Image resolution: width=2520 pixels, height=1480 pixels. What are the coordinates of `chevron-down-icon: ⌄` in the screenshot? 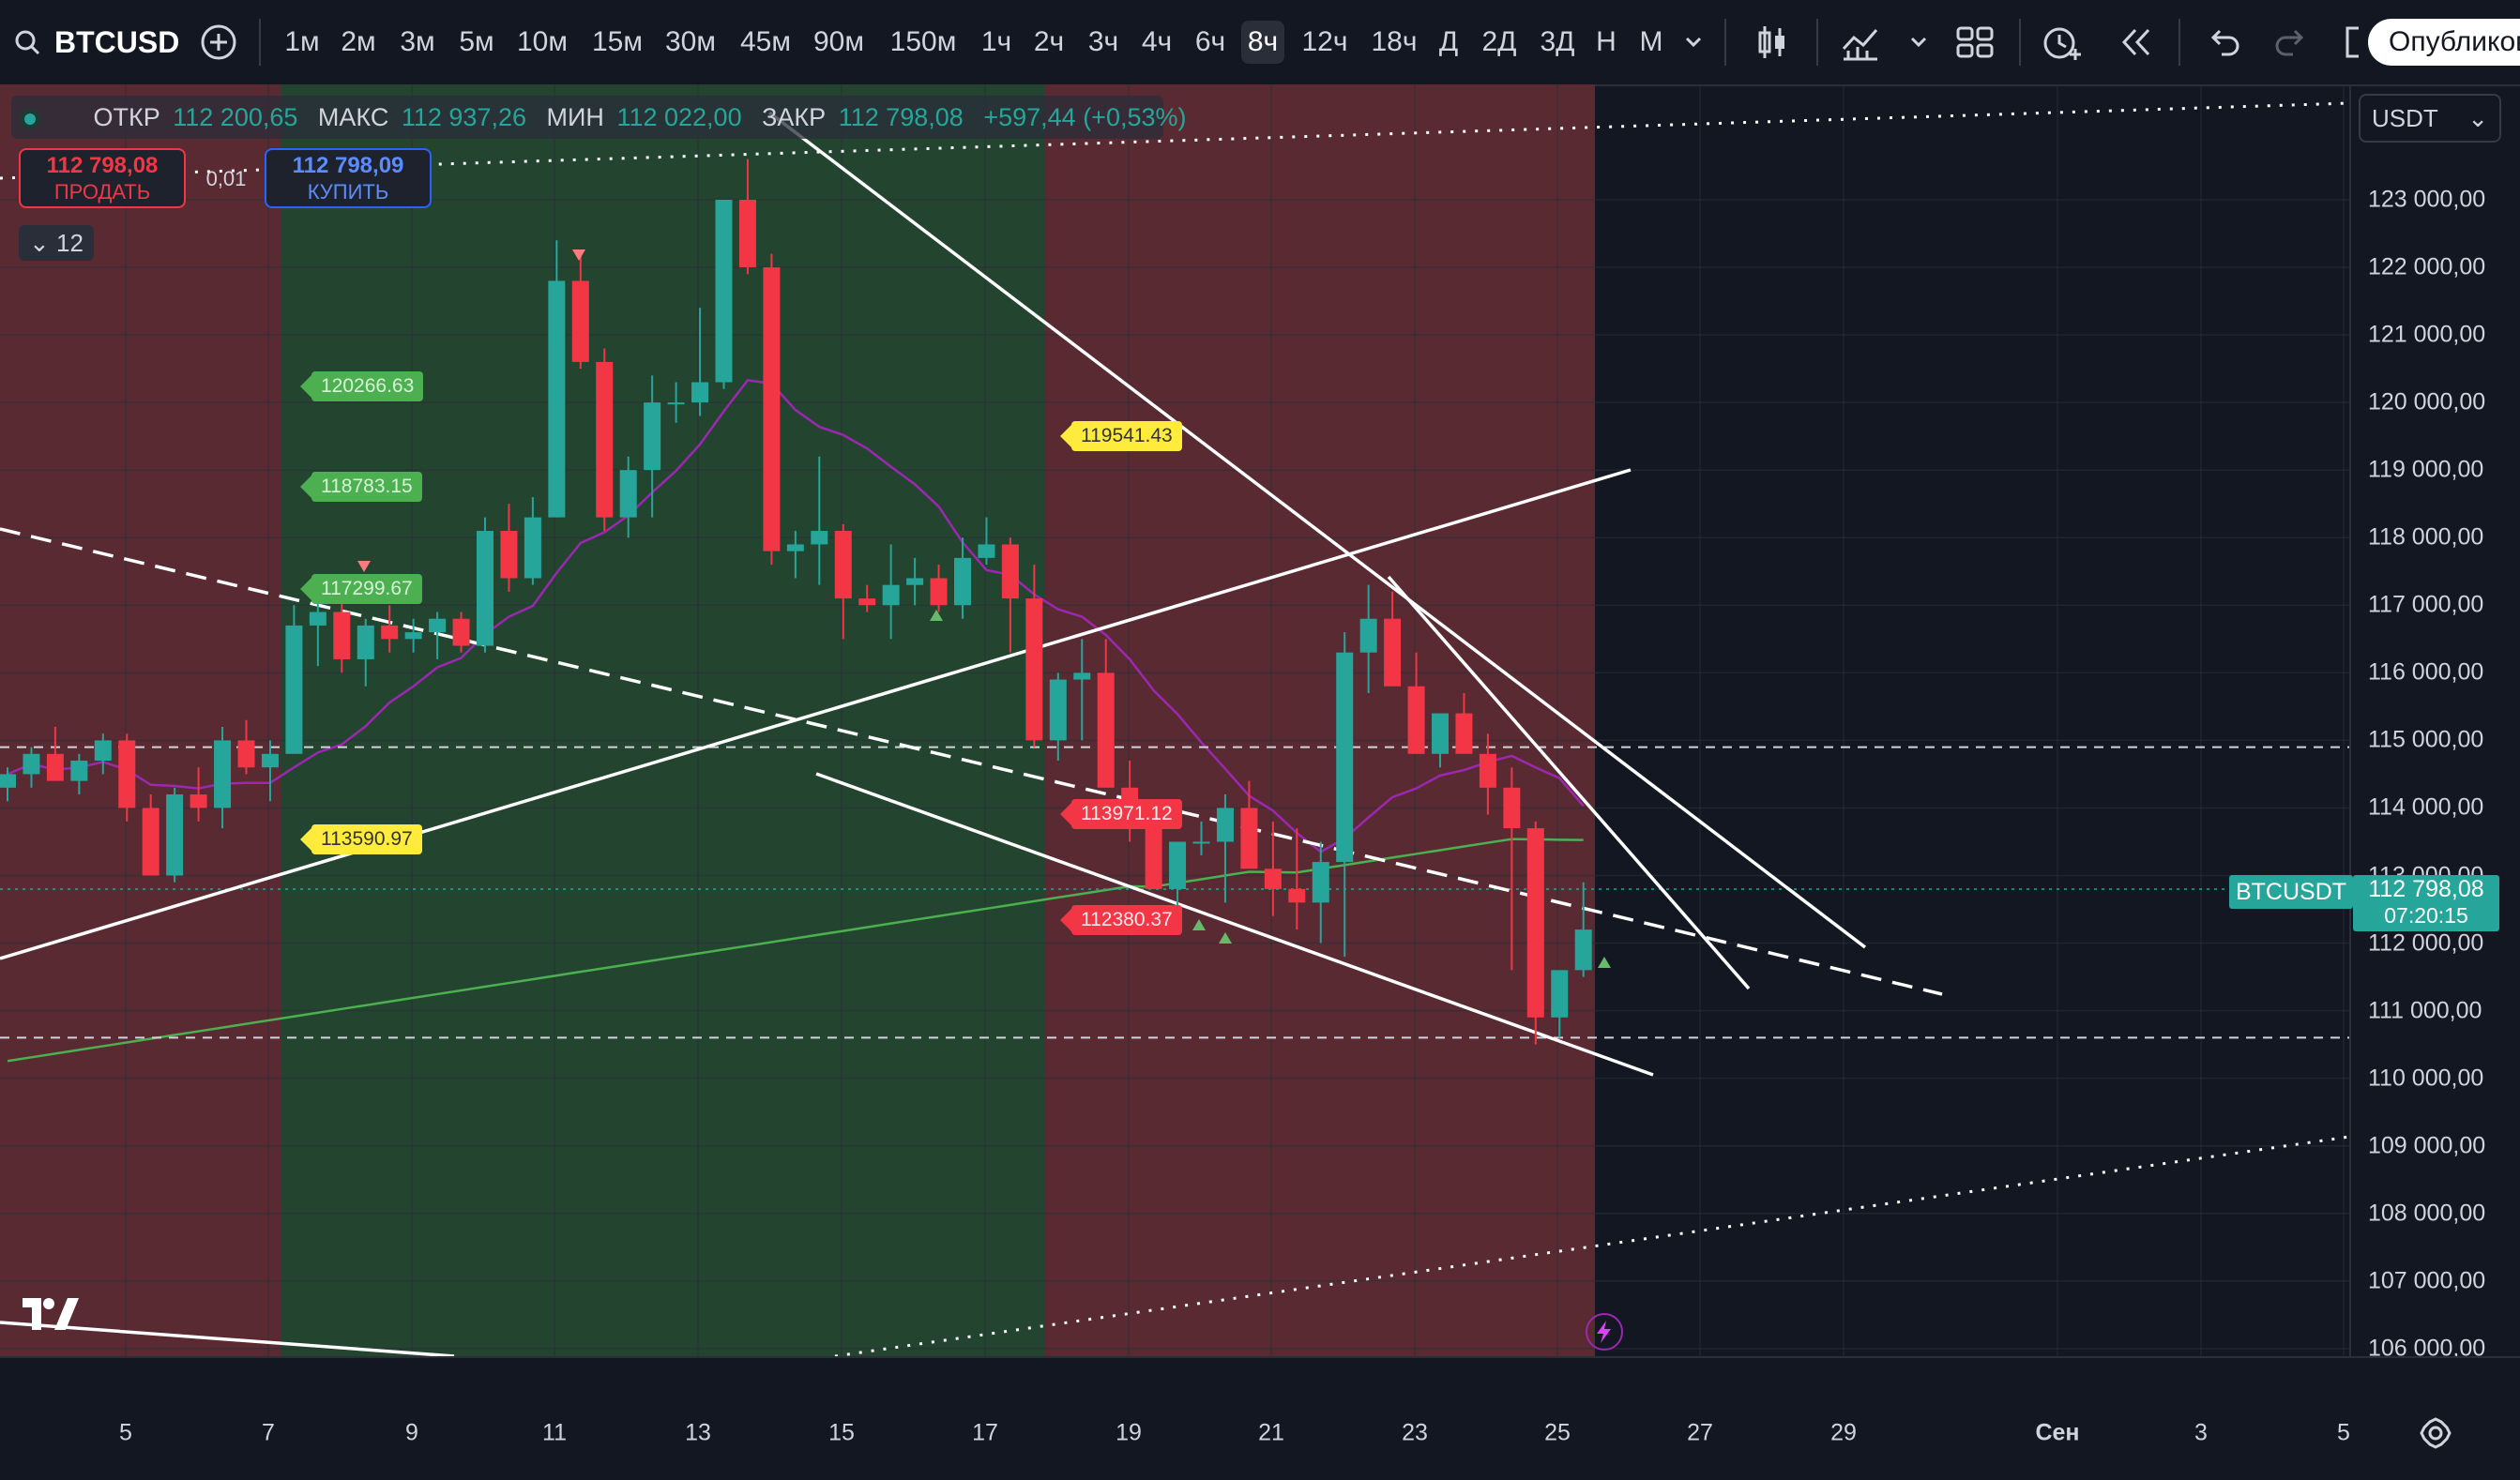 It's located at (39, 243).